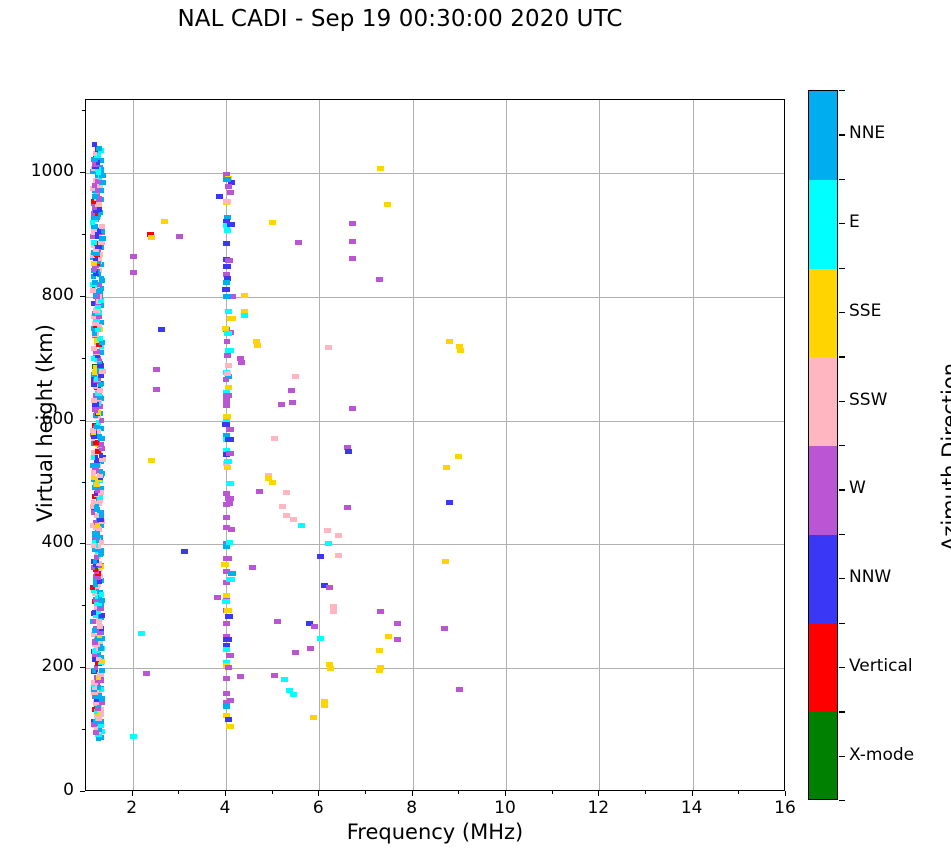  What do you see at coordinates (823, 313) in the screenshot?
I see `colorbar-segment-sse` at bounding box center [823, 313].